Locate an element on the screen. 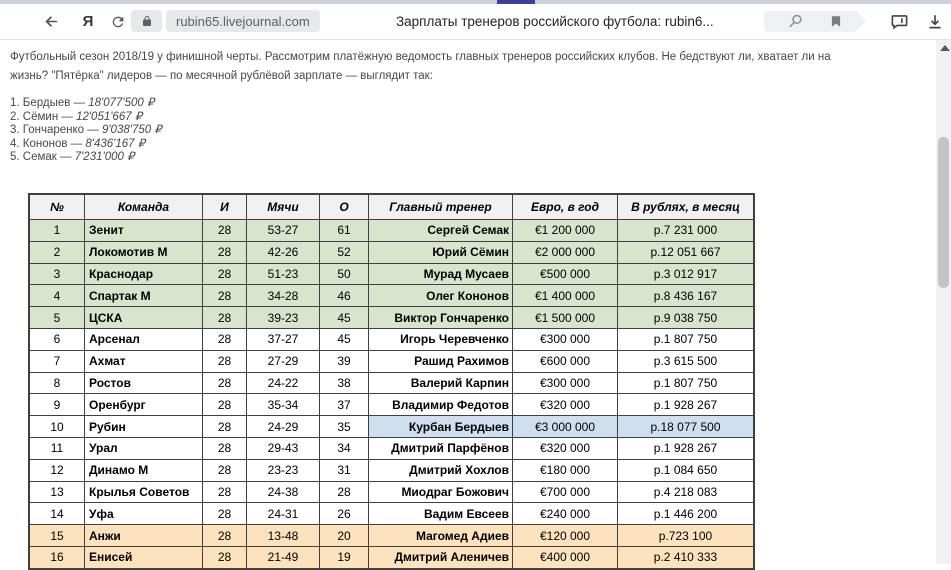 Image resolution: width=951 pixels, height=570 pixels. table-cell: Игорь Черевченко is located at coordinates (440, 339).